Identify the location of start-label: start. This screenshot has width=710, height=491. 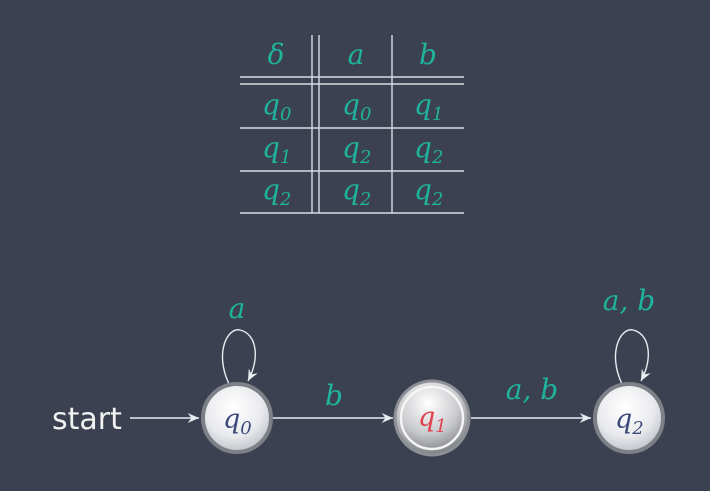
(87, 419).